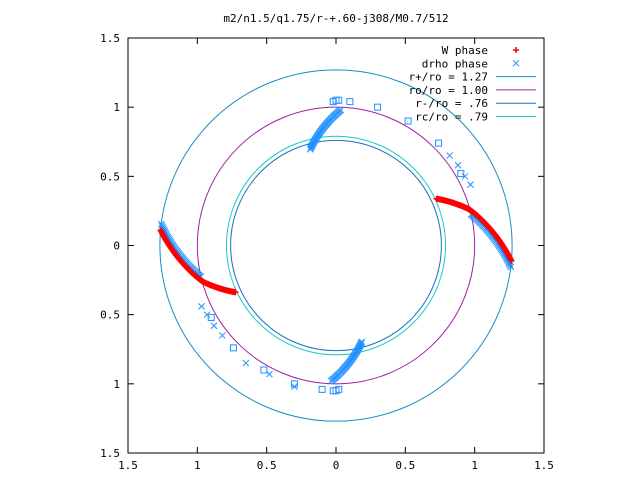 This screenshot has height=480, width=640. I want to click on legend-label: W phase, so click(465, 50).